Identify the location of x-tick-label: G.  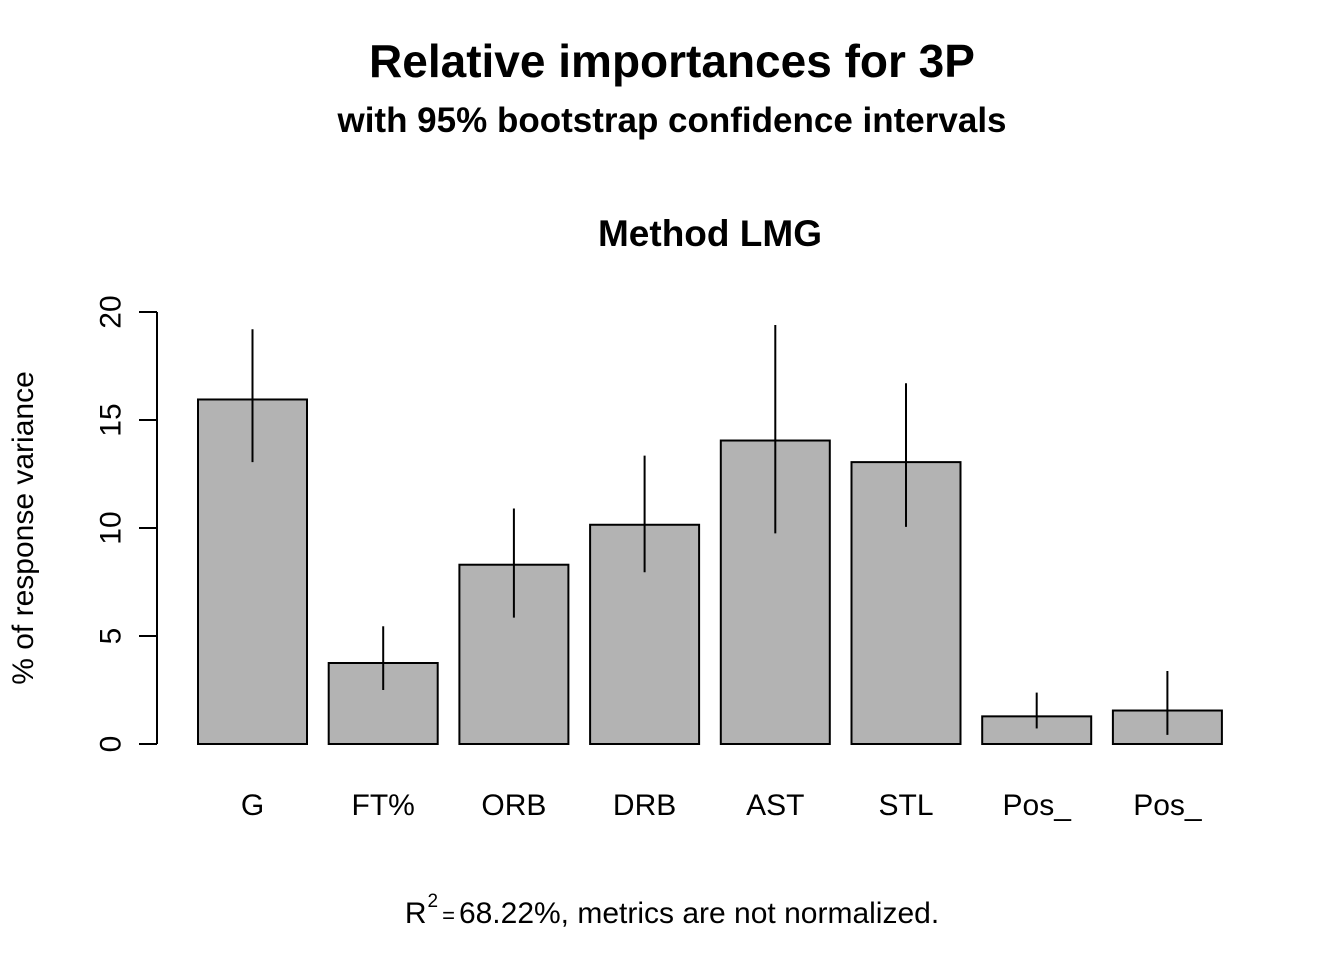
(252, 805).